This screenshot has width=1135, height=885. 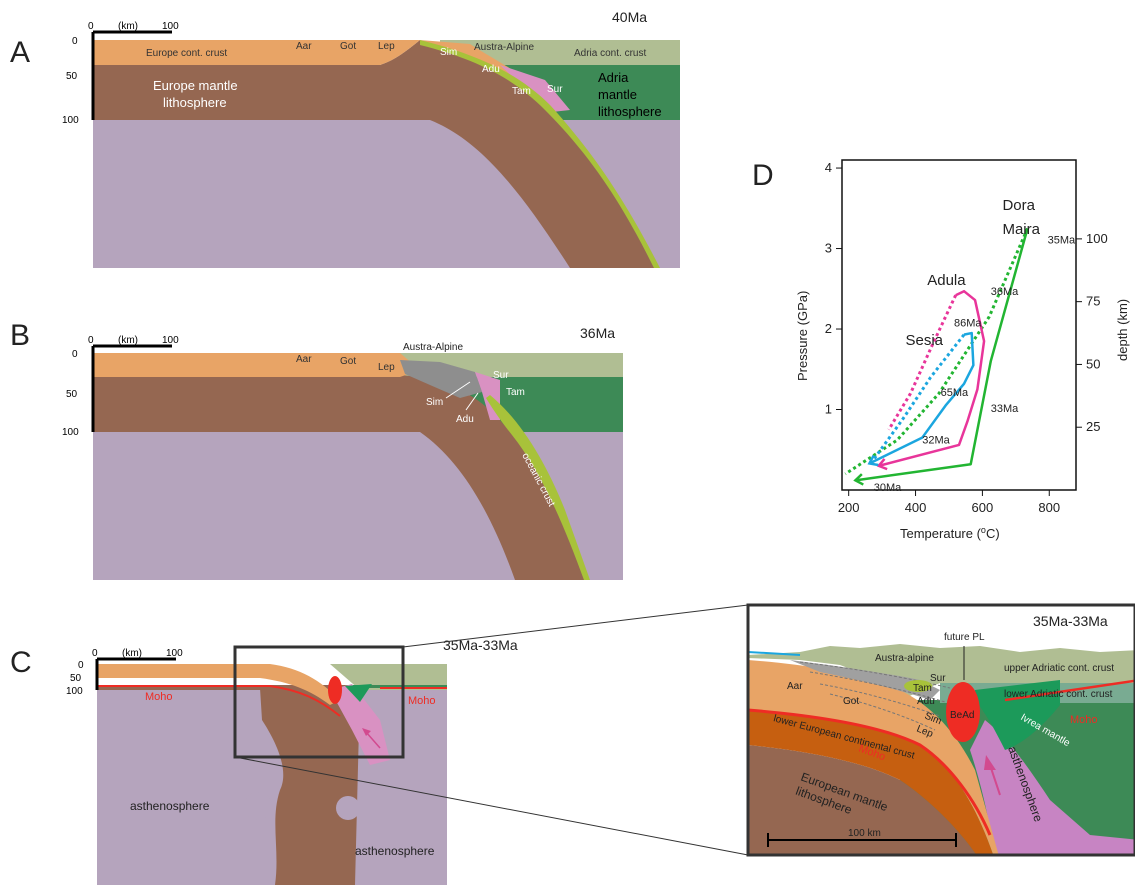 I want to click on panel-b-label-tam: Tam, so click(x=515, y=392).